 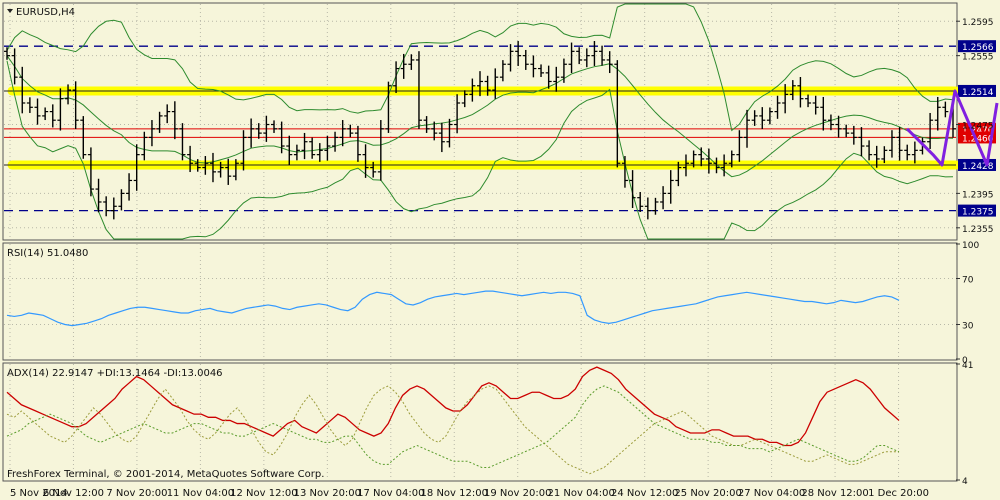 I want to click on x-tick-label: 11 Nov 04:00, so click(x=200, y=493).